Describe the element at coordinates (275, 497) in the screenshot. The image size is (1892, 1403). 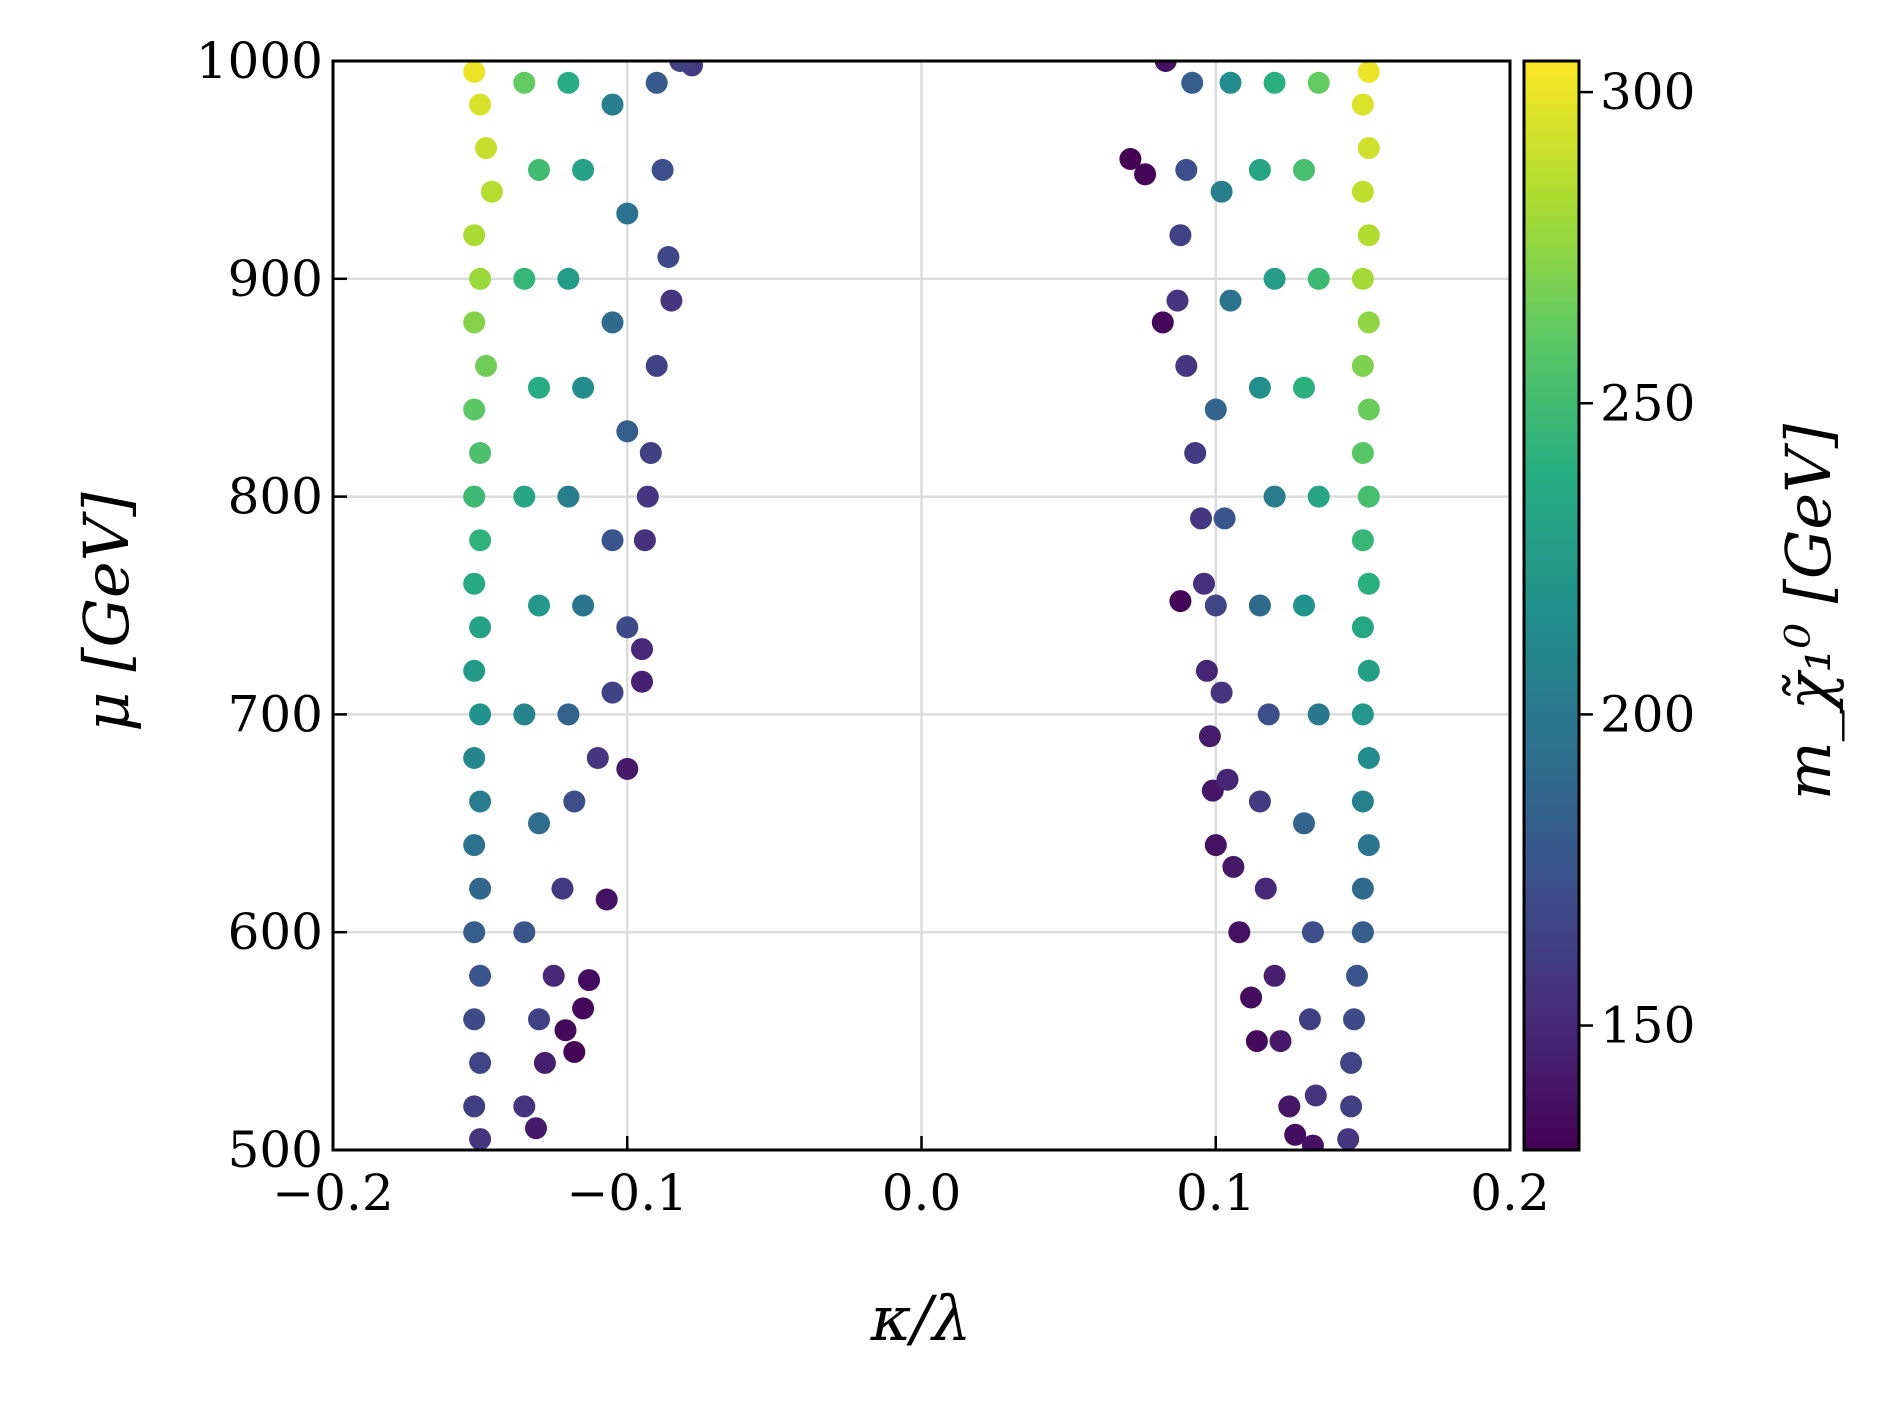
I see `y-tick-label: 800` at that location.